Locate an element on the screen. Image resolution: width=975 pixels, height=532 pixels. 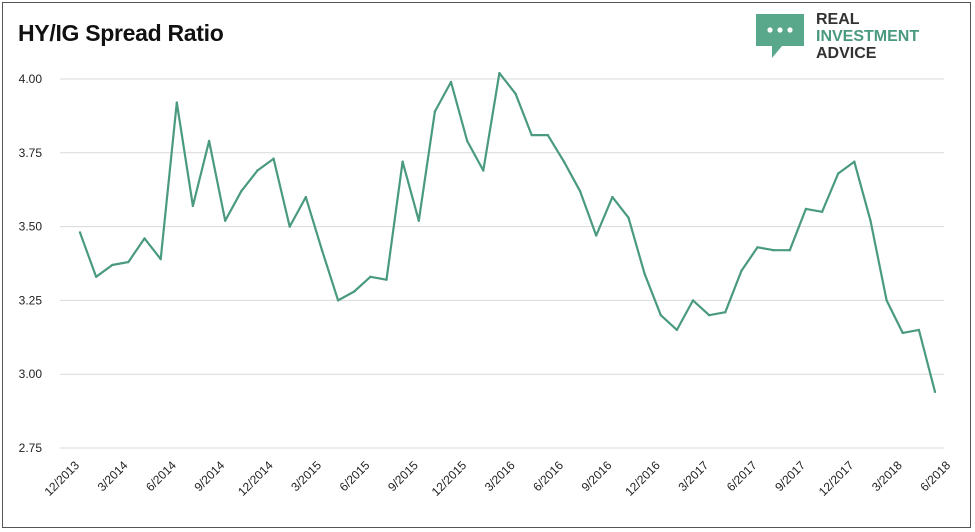
x-tick-label: 12/2013 is located at coordinates (62, 478).